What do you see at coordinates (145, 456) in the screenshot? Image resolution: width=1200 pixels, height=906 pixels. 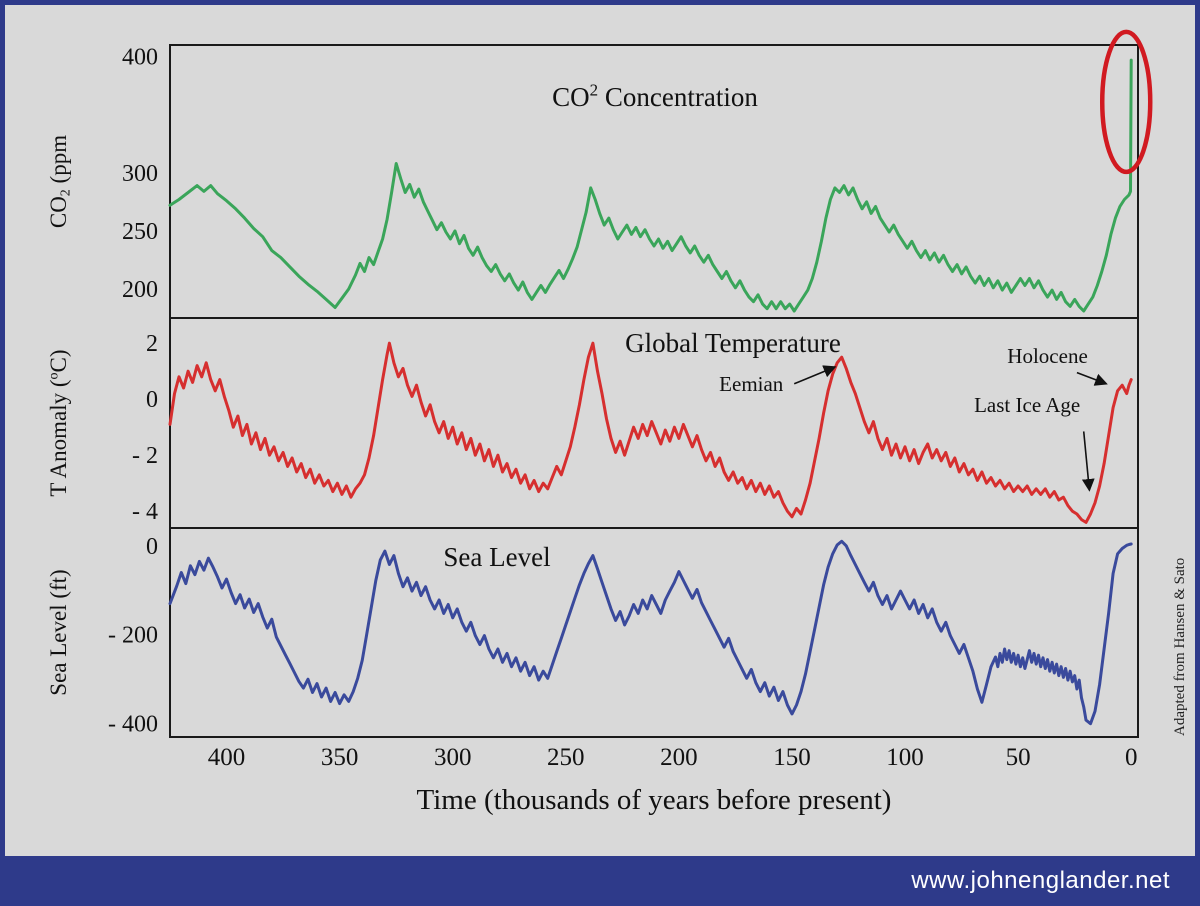 I see `temperature-y-tick-label: - 2` at bounding box center [145, 456].